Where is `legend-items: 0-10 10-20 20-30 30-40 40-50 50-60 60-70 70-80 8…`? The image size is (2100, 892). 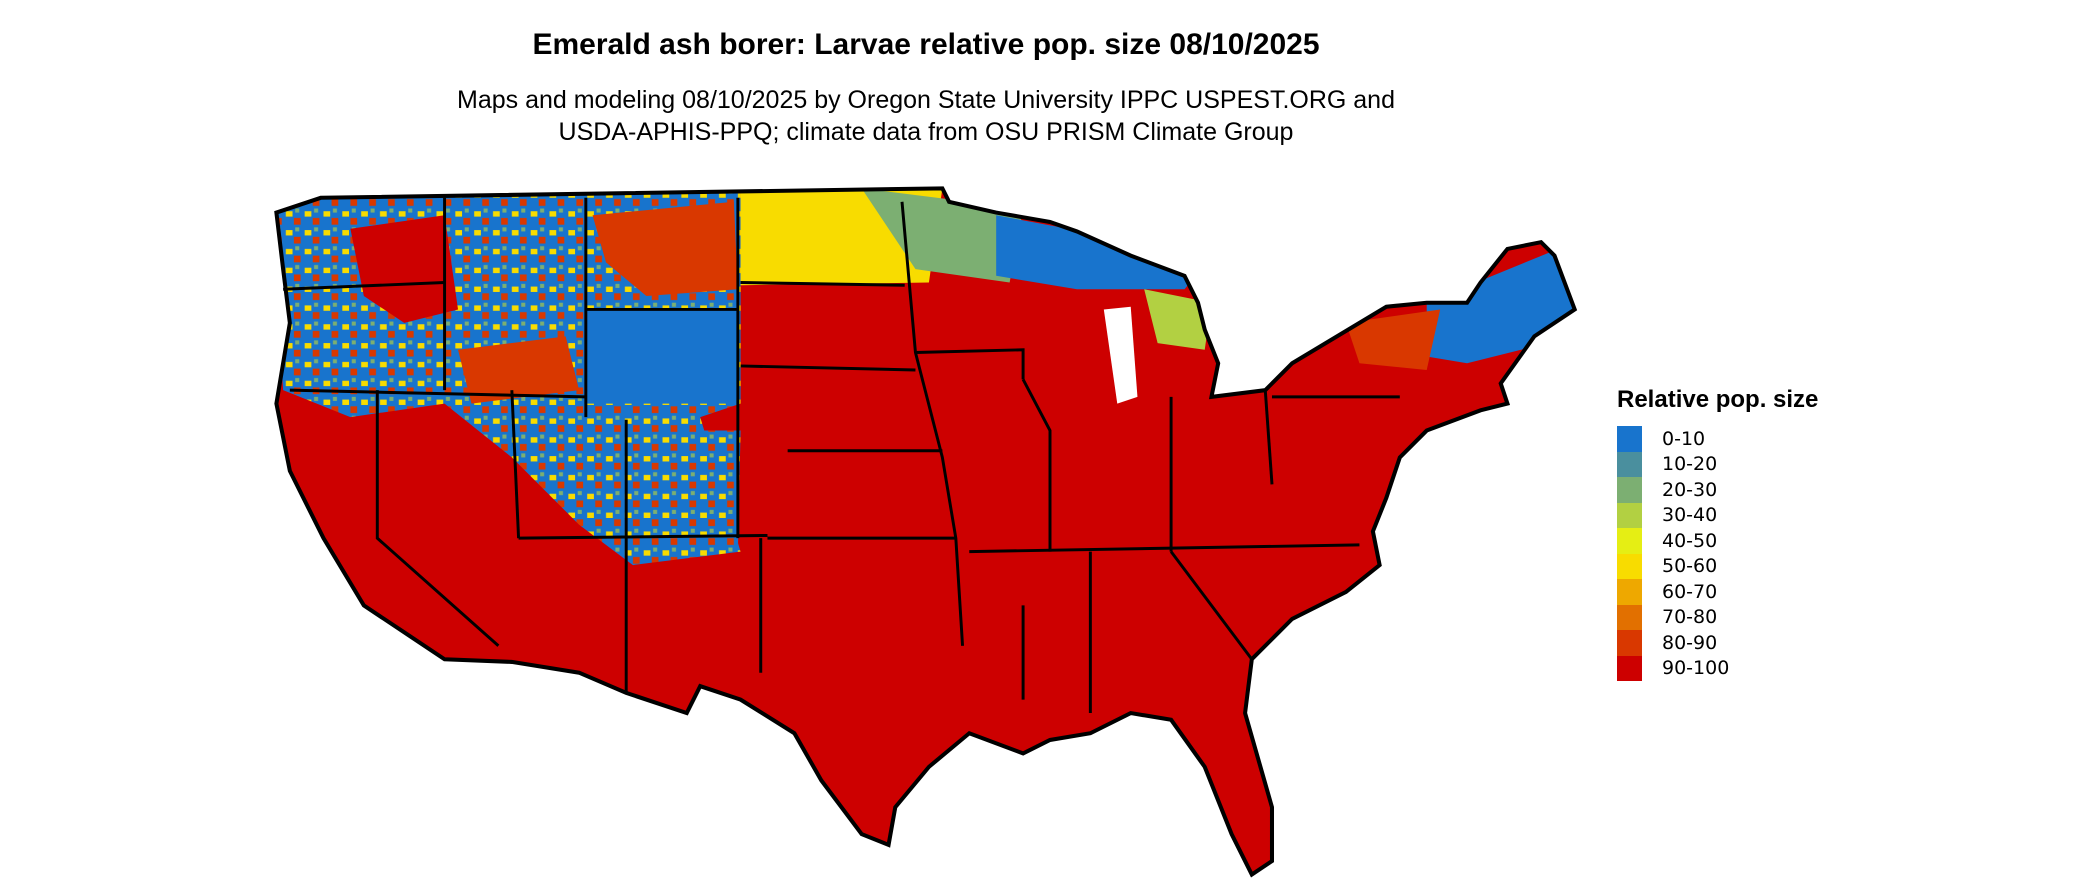
legend-items: 0-10 10-20 20-30 30-40 40-50 50-60 60-70 70-80 8… is located at coordinates (1717, 553).